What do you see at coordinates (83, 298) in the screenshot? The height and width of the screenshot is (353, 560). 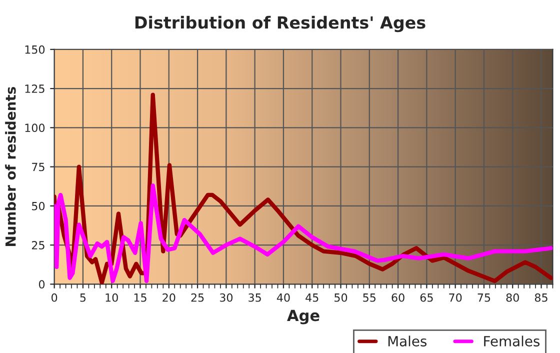 I see `x-tick-label: 5` at bounding box center [83, 298].